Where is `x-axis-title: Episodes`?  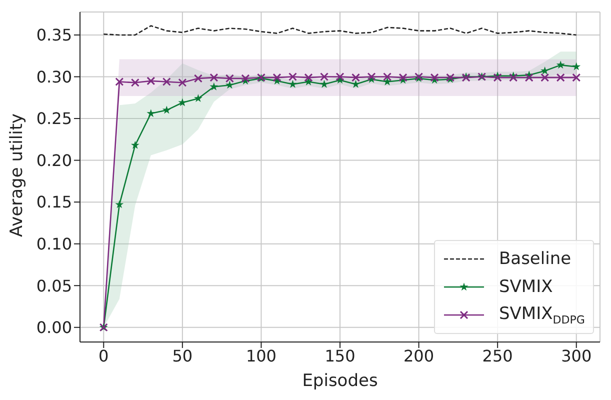 x-axis-title: Episodes is located at coordinates (340, 381).